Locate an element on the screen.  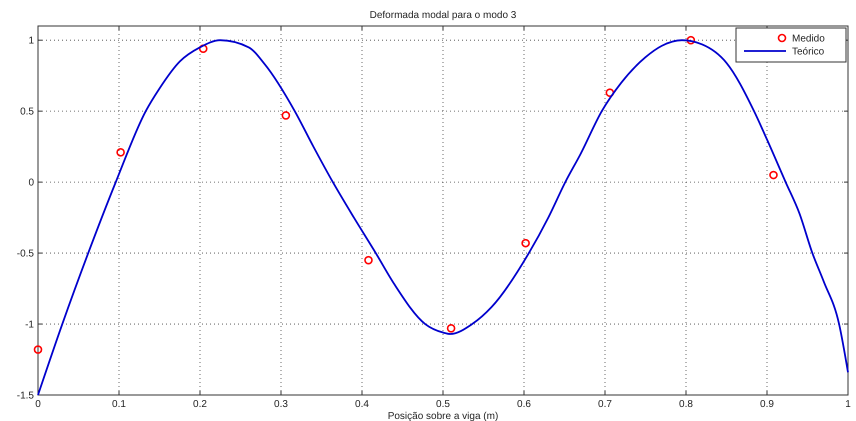
y-tick-label: 0.5 is located at coordinates (27, 112).